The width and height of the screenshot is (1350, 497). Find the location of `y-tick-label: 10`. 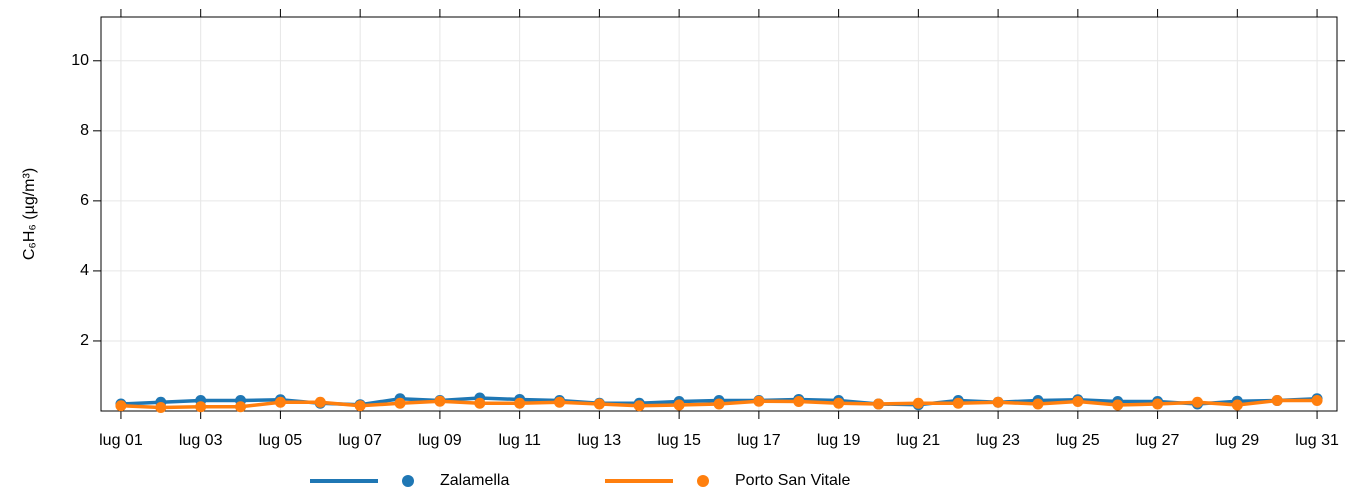

y-tick-label: 10 is located at coordinates (80, 60).